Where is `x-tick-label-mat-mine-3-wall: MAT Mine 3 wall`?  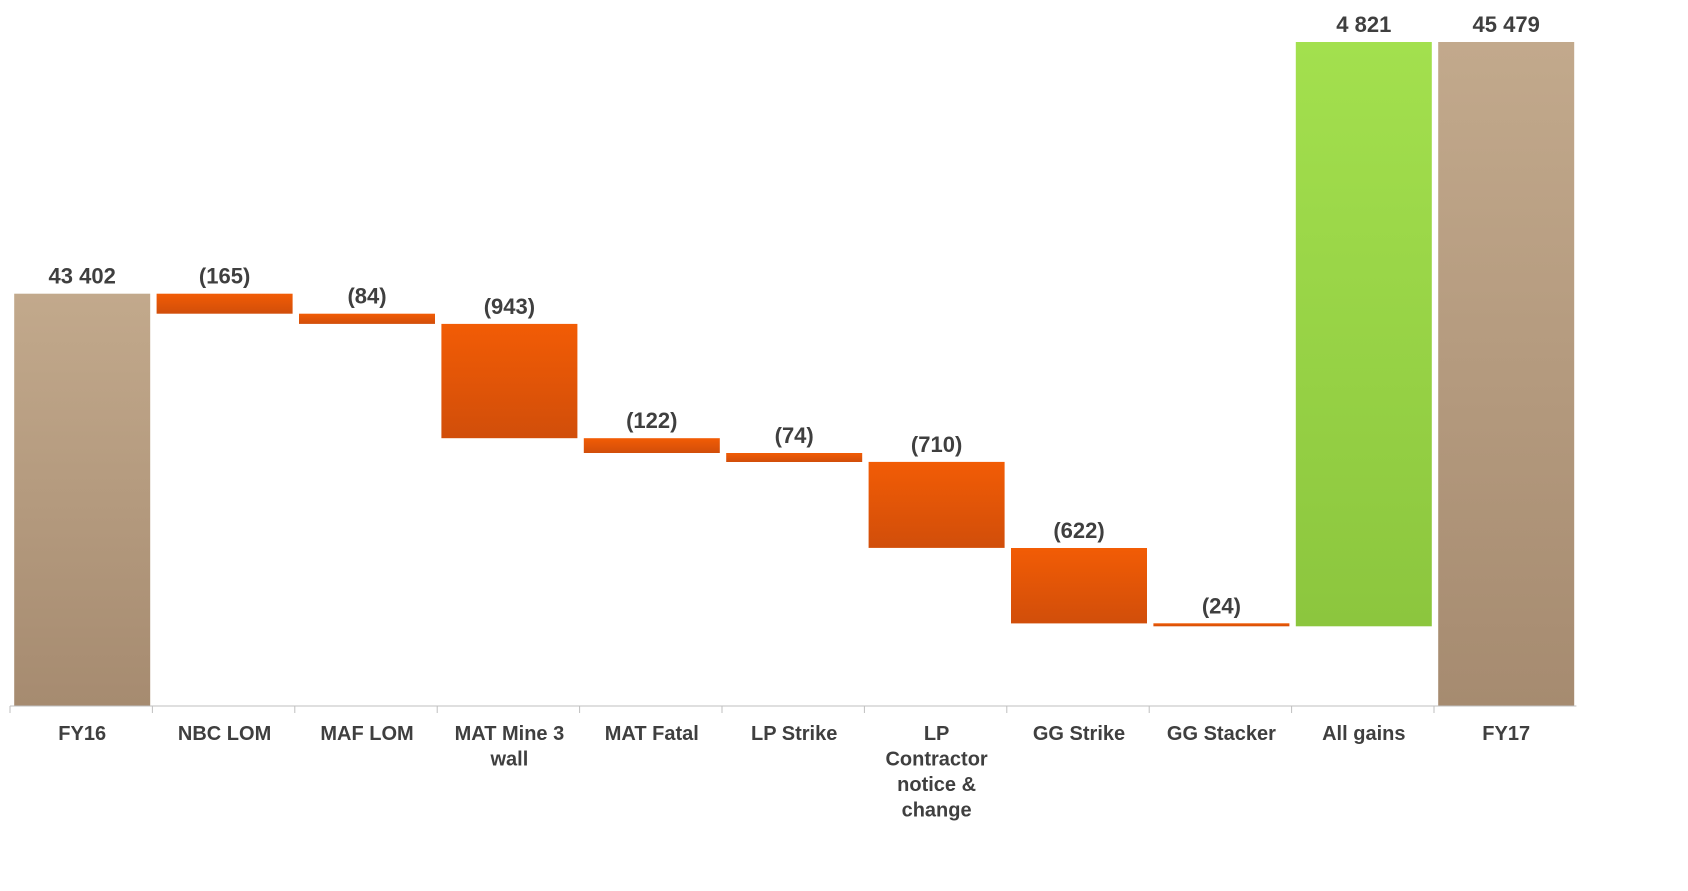 x-tick-label-mat-mine-3-wall: MAT Mine 3 wall is located at coordinates (510, 747).